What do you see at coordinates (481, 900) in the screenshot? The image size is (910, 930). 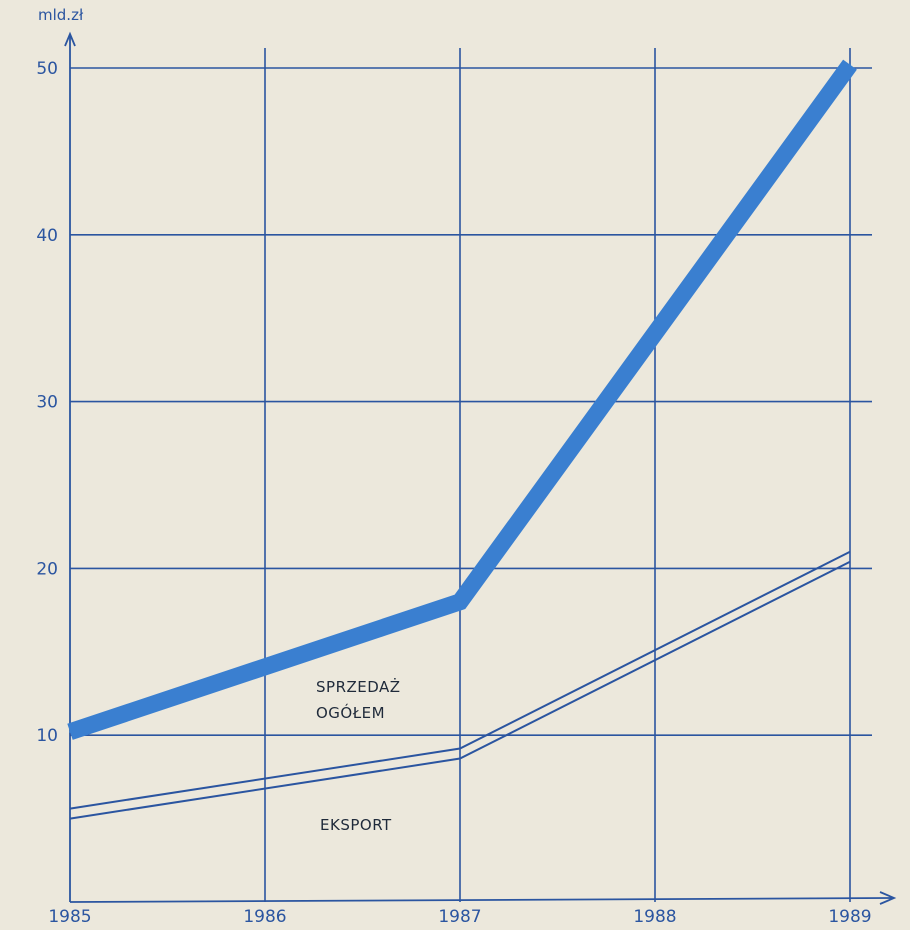 I see `x-axis` at bounding box center [481, 900].